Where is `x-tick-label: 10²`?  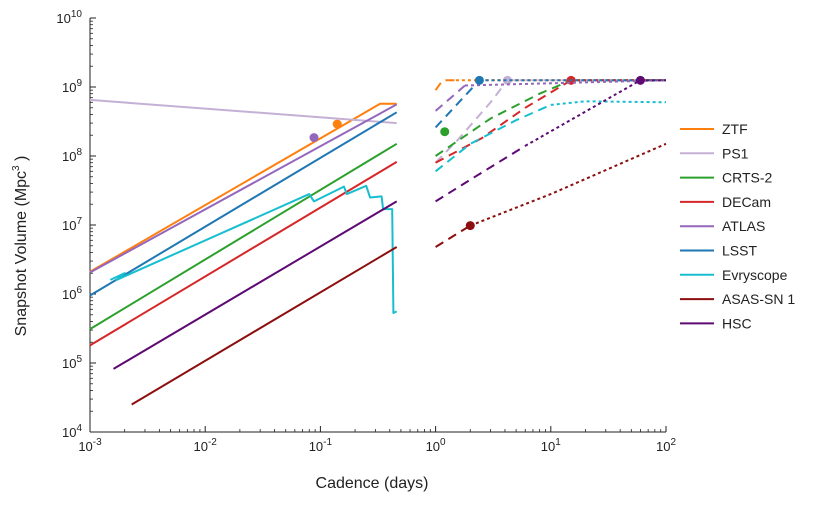
x-tick-label: 10² is located at coordinates (666, 445).